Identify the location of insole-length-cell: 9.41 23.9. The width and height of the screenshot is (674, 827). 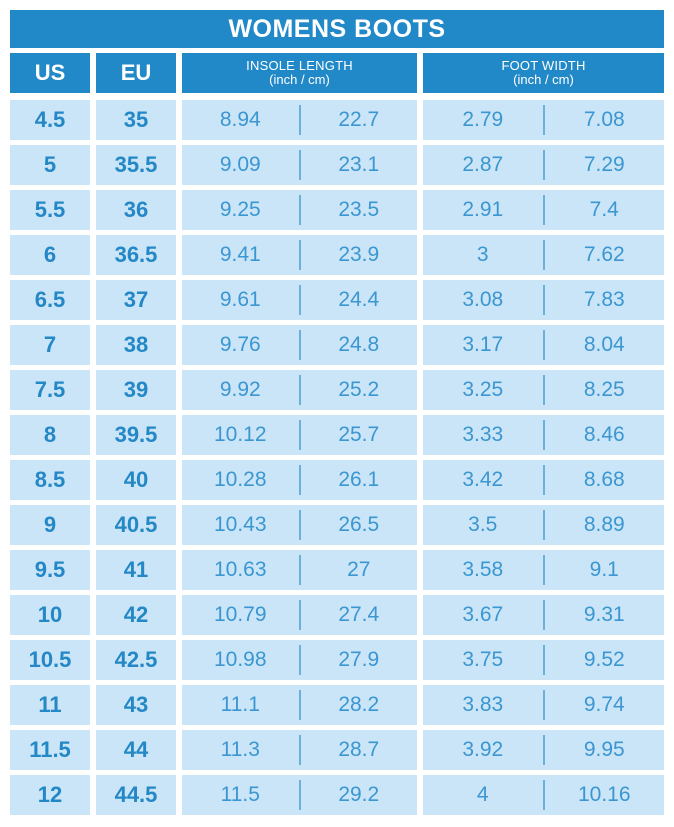
(299, 255).